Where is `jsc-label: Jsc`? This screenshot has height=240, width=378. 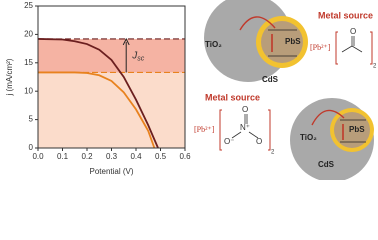
jsc-label: Jsc is located at coordinates (138, 56).